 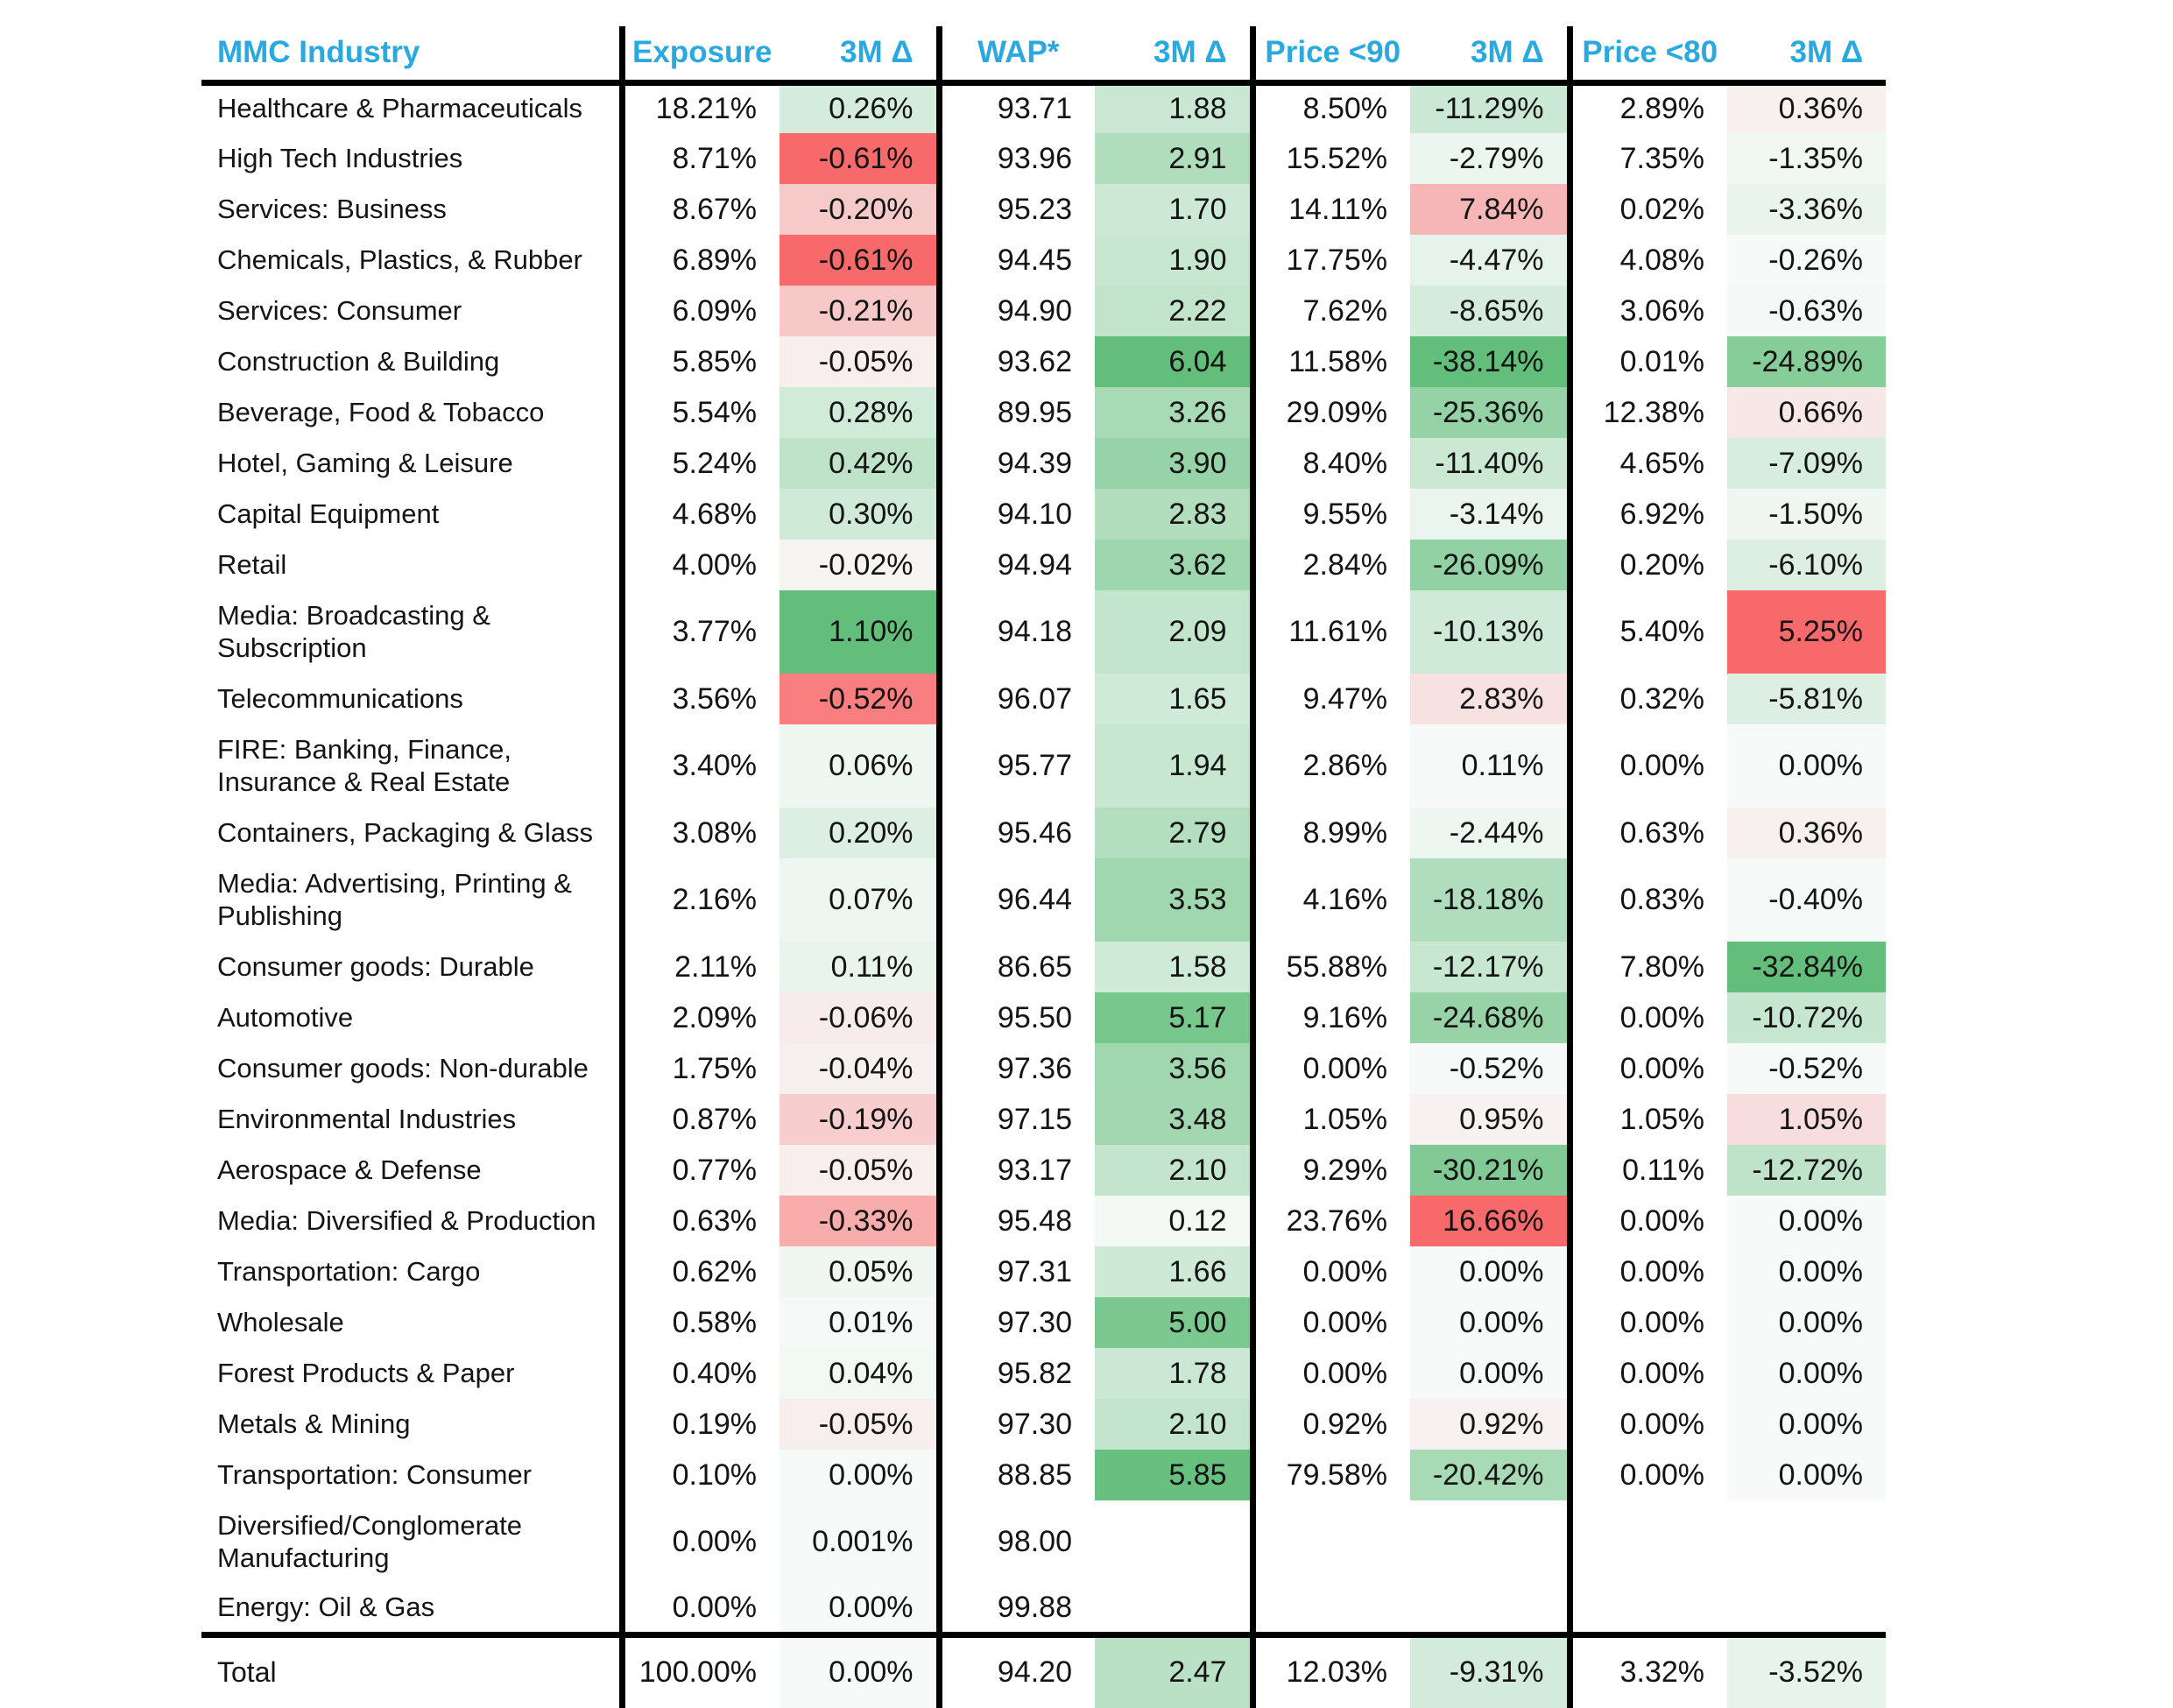 What do you see at coordinates (701, 56) in the screenshot?
I see `col-header-exposure: Exposure` at bounding box center [701, 56].